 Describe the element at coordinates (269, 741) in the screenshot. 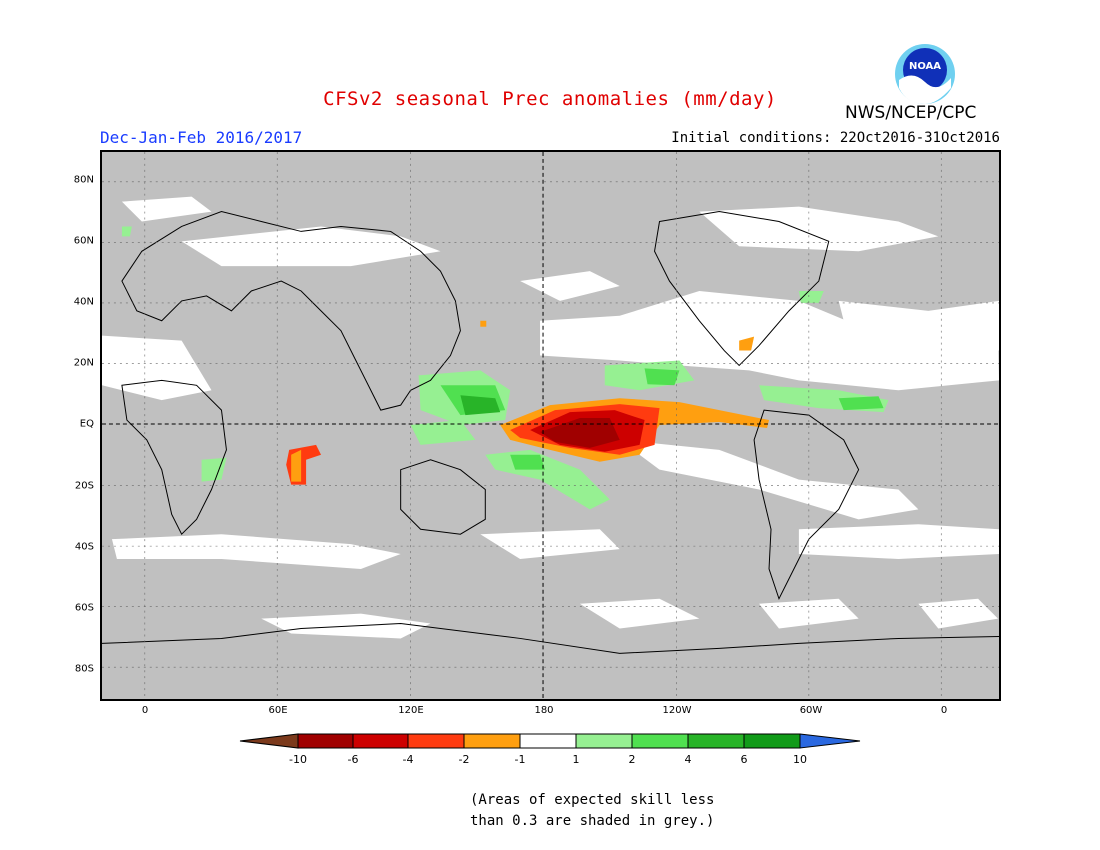

I see `colorbar-arrow-left` at that location.